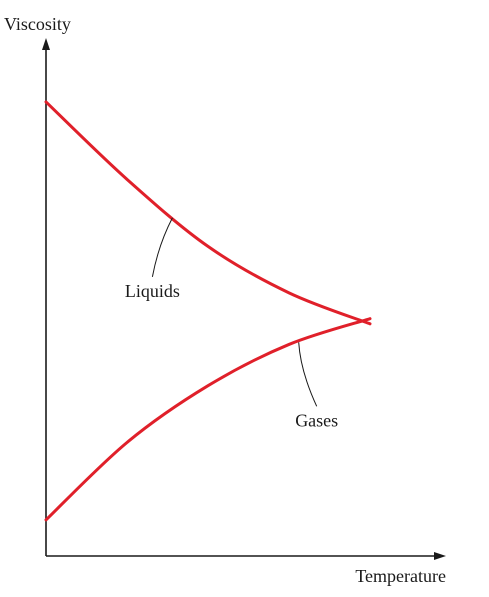 The height and width of the screenshot is (597, 489). I want to click on y-axis-arrow, so click(46, 44).